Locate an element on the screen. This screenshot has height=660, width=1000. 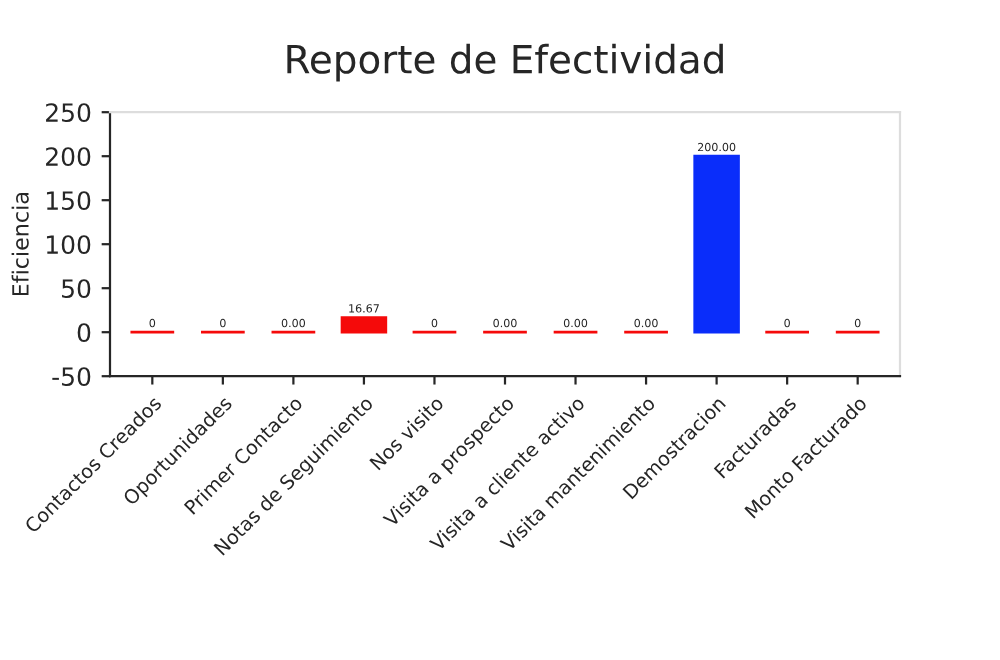
y-tick-label: 100 is located at coordinates (68, 245).